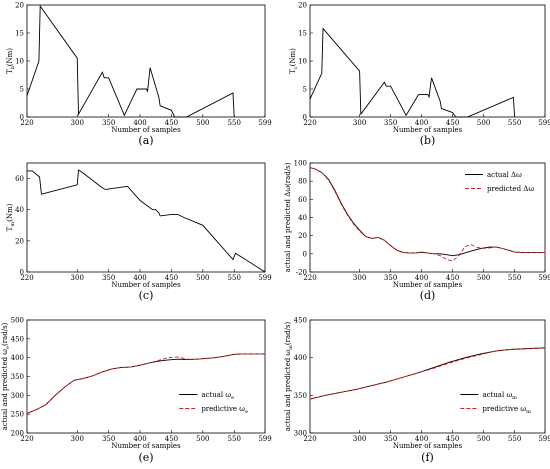  What do you see at coordinates (217, 396) in the screenshot?
I see `legend-label: actual ωe` at bounding box center [217, 396].